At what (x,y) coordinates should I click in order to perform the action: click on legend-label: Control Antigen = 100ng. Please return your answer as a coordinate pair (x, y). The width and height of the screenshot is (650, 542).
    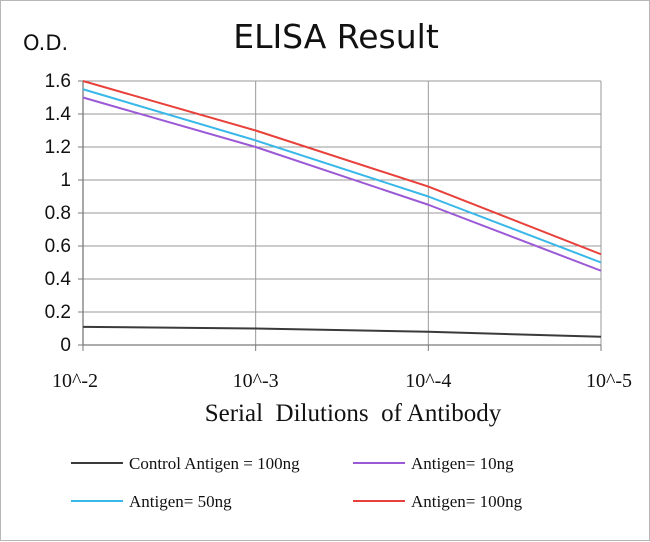
    Looking at the image, I should click on (214, 463).